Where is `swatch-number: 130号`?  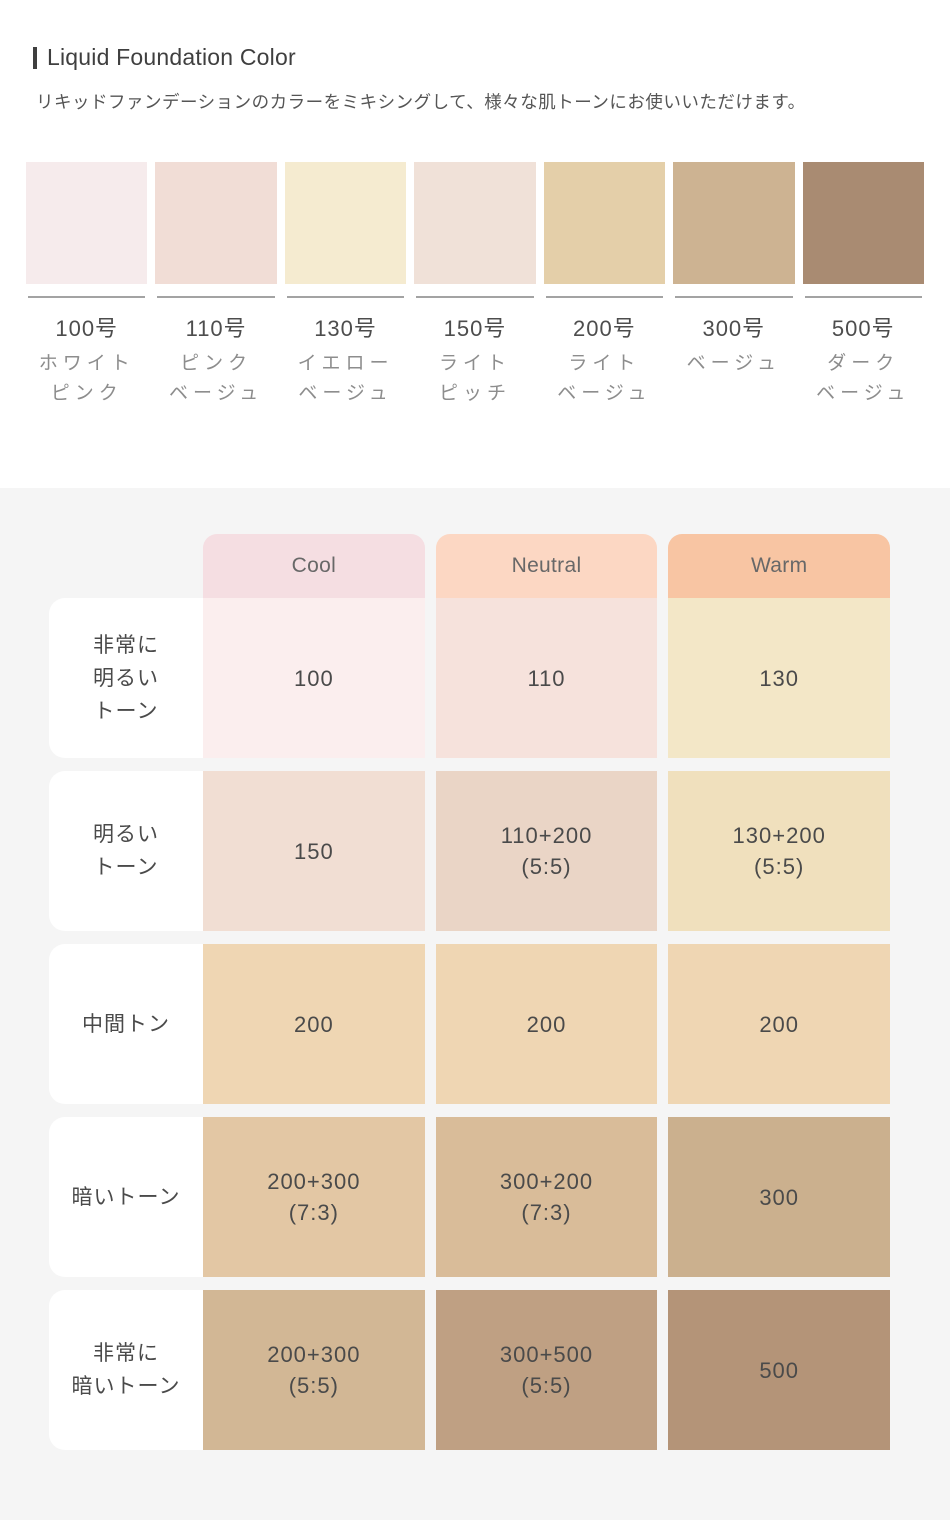
swatch-number: 130号 is located at coordinates (345, 328).